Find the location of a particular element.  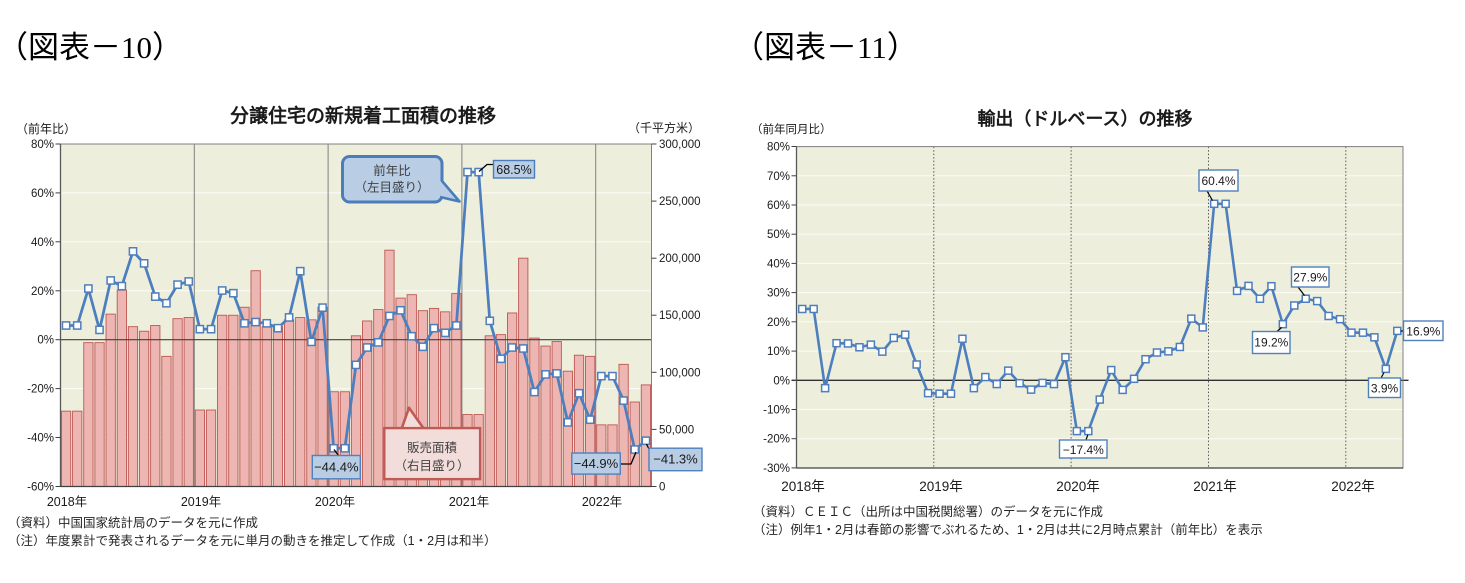

svg-text: （資料）中国国家統計局のデータを元に作成 is located at coordinates (133, 522).